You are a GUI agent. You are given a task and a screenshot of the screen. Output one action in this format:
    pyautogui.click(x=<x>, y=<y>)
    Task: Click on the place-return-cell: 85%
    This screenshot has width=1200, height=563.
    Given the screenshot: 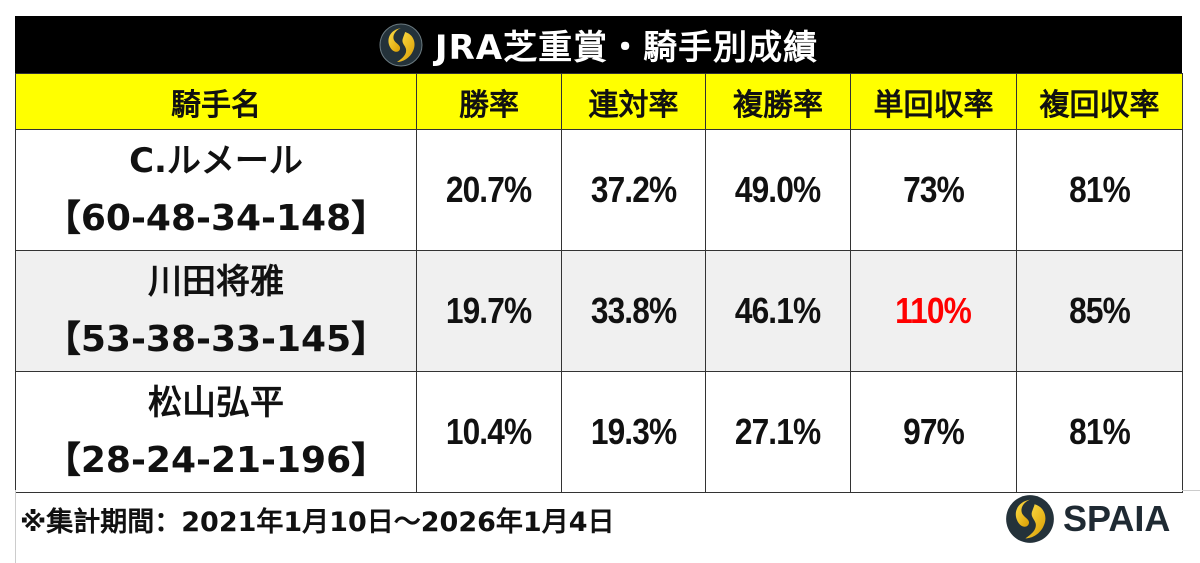 What is the action you would take?
    pyautogui.click(x=1099, y=311)
    